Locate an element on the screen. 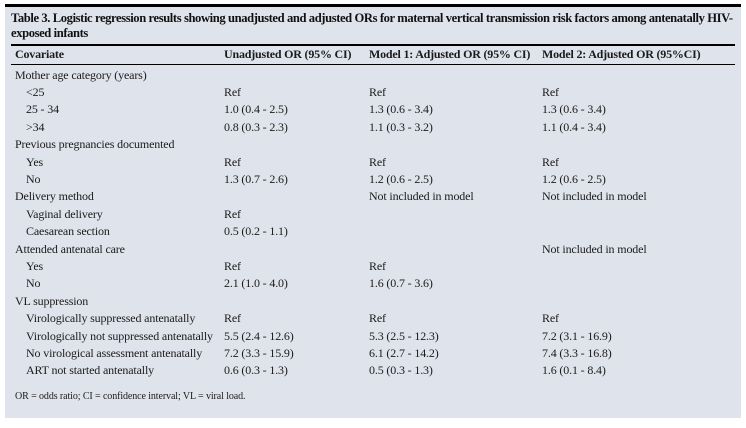 This screenshot has height=428, width=746. or-value: 5.3 (2.5 - 12.3) is located at coordinates (404, 335).